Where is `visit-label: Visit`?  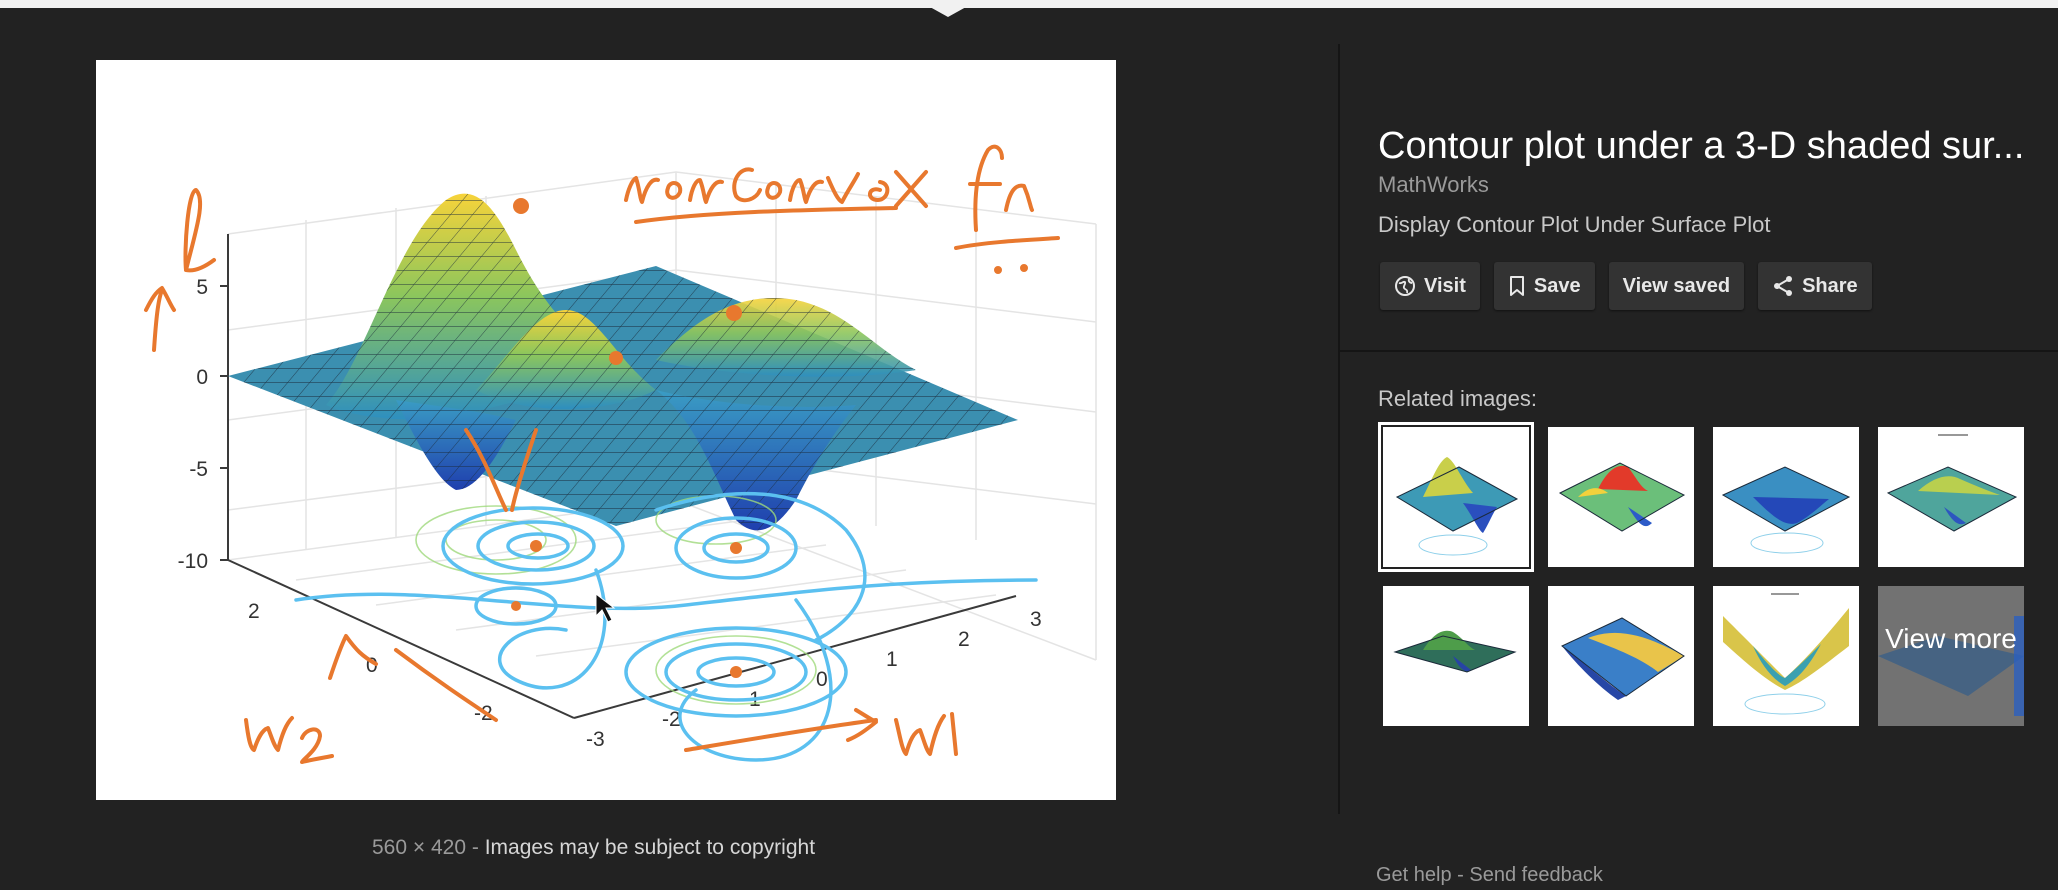
visit-label: Visit is located at coordinates (1445, 285).